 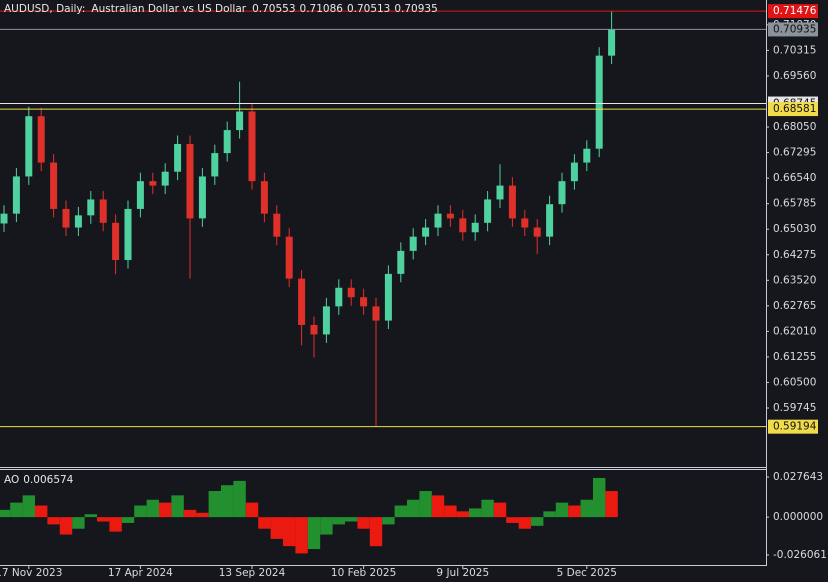 What do you see at coordinates (45, 9) in the screenshot?
I see `symbol: AUDUSD, Daily:` at bounding box center [45, 9].